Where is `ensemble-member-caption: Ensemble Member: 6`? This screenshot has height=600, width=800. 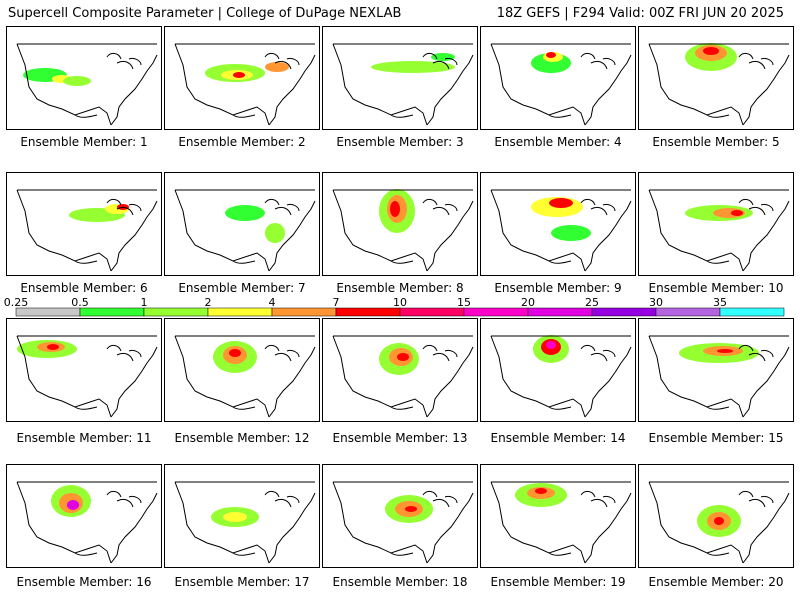
ensemble-member-caption: Ensemble Member: 6 is located at coordinates (84, 288).